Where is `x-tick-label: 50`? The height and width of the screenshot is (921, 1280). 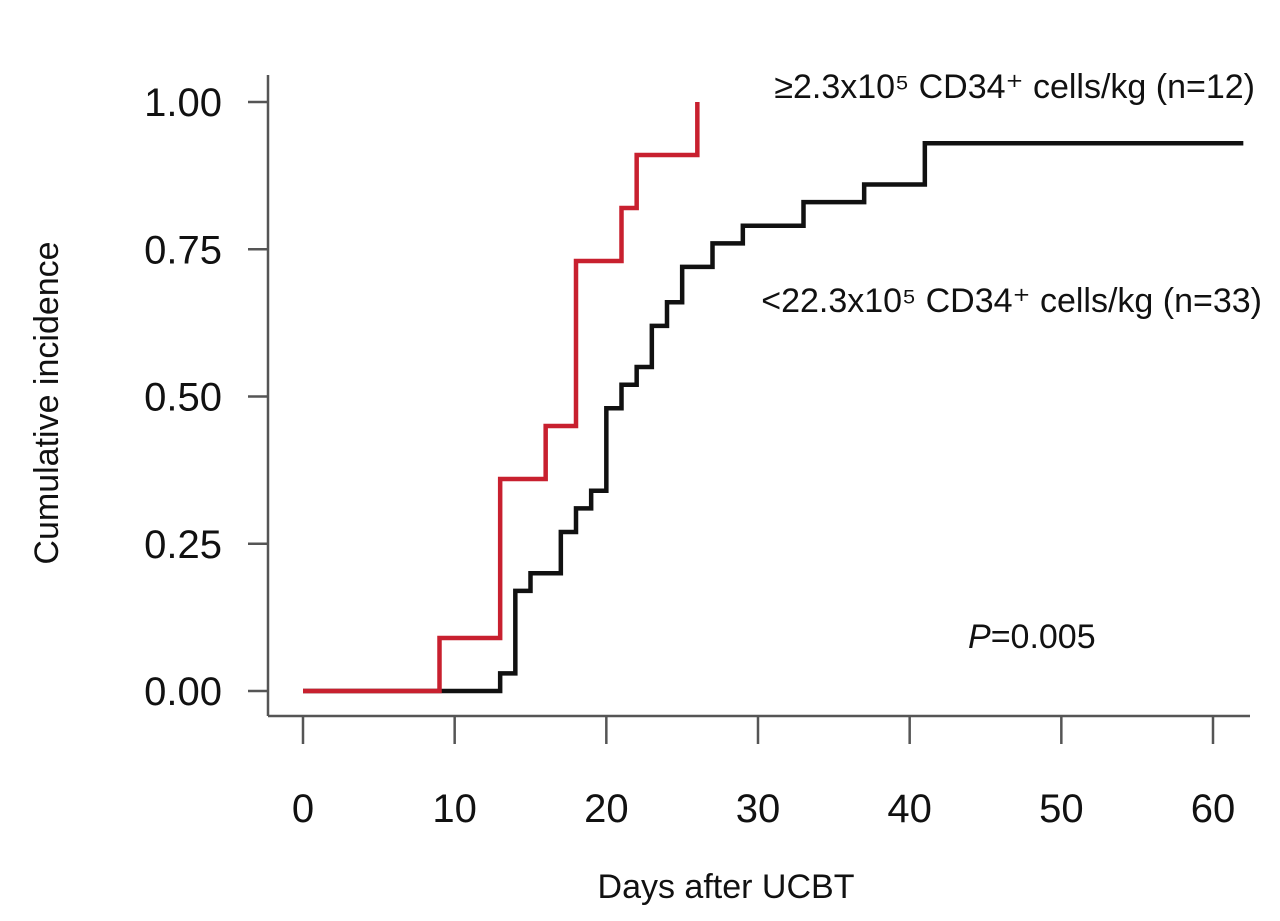
x-tick-label: 50 is located at coordinates (1061, 809).